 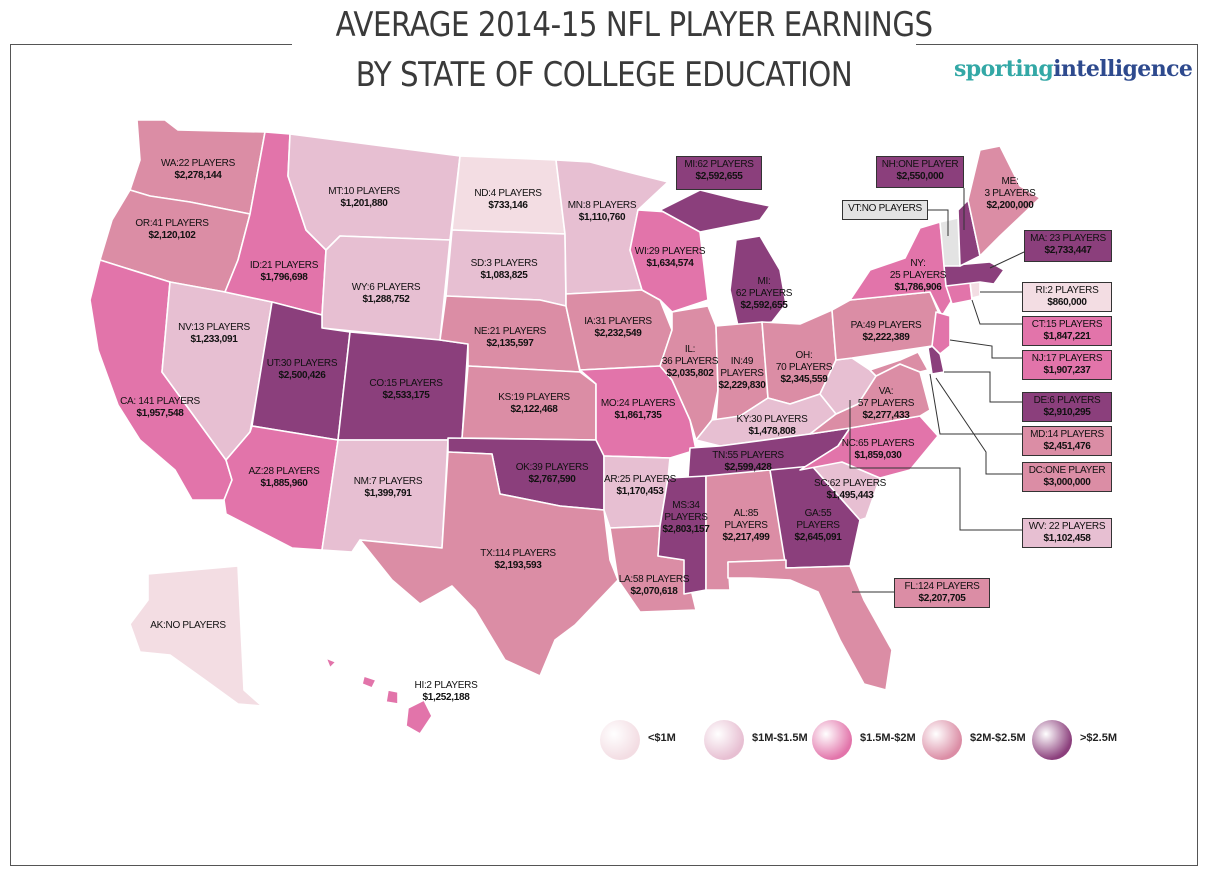 I want to click on legend-label: >$2.5M, so click(x=1098, y=738).